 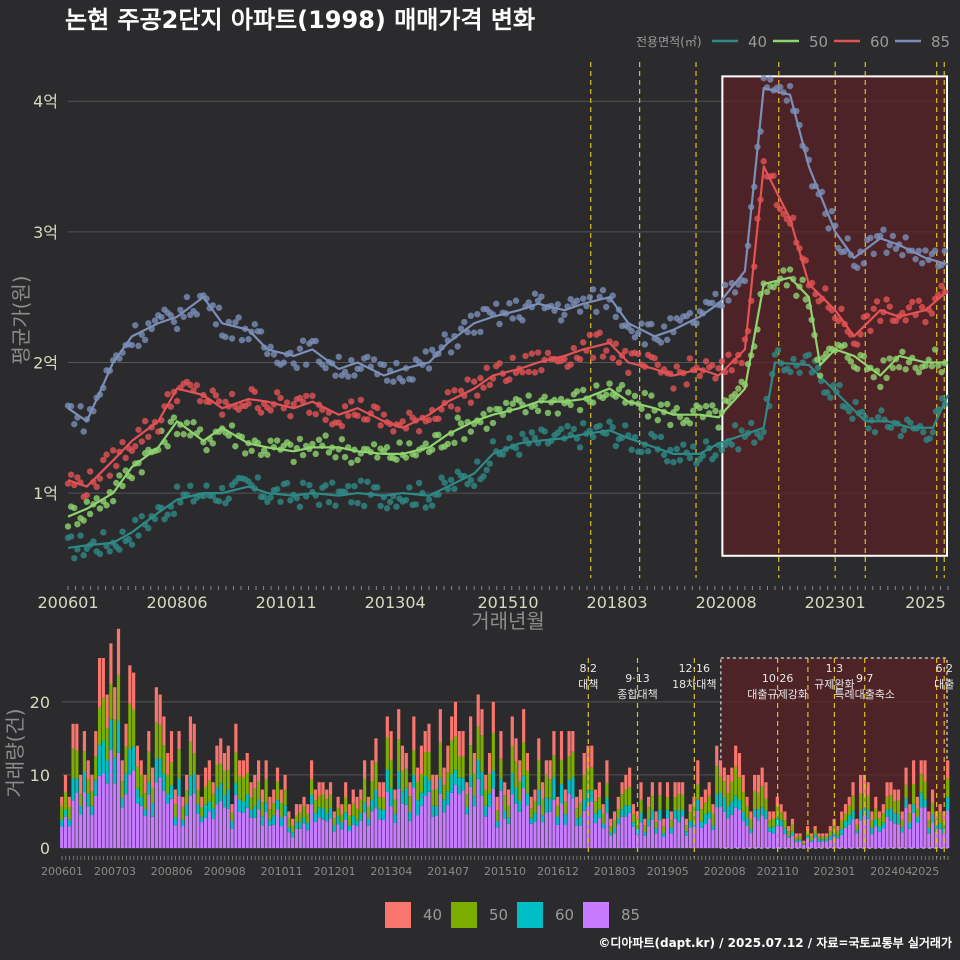 What do you see at coordinates (507, 602) in the screenshot?
I see `price-x-tick-label: 201510` at bounding box center [507, 602].